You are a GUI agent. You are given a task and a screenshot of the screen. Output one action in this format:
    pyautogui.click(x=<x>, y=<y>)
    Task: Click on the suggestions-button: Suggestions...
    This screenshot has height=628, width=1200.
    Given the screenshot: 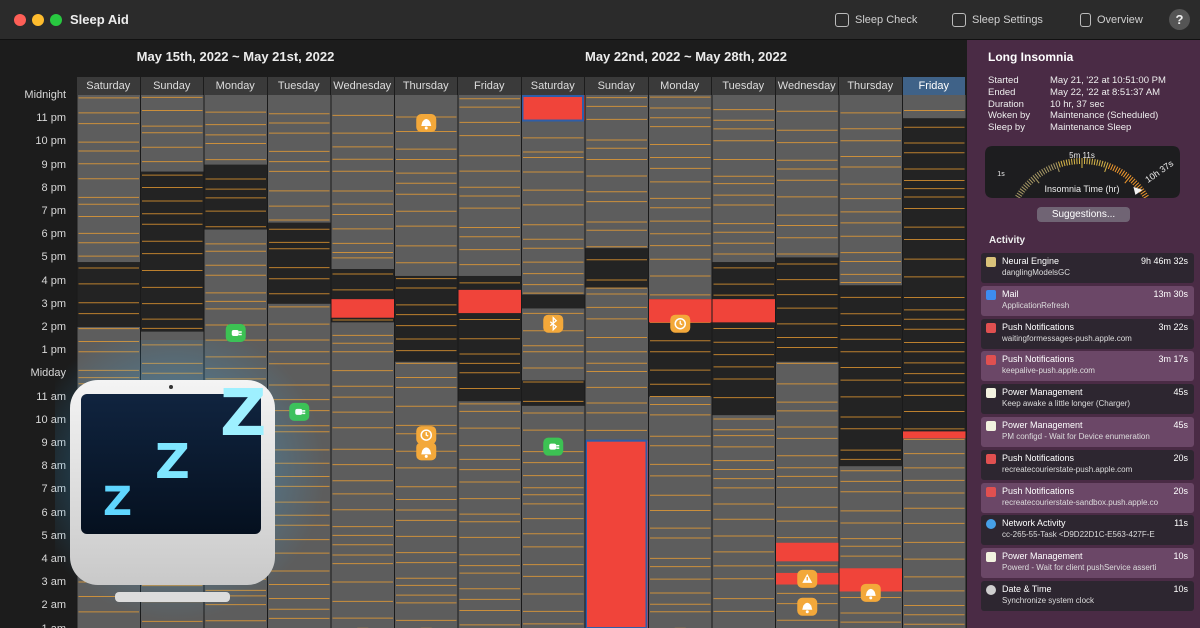 What is the action you would take?
    pyautogui.click(x=1083, y=214)
    